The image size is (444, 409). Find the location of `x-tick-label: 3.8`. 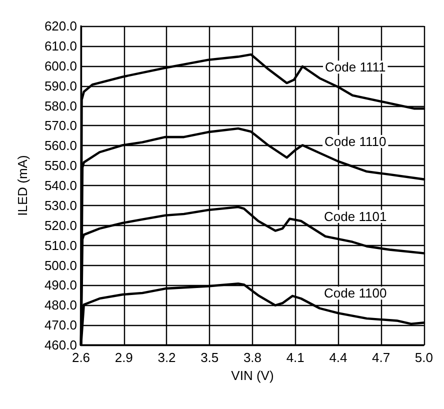

x-tick-label: 3.8 is located at coordinates (252, 357).